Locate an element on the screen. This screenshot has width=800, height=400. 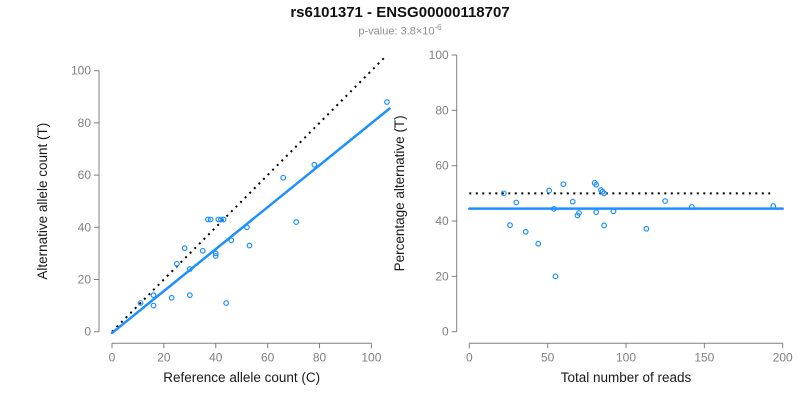
pvalue-text: p-value: 3.8×10 is located at coordinates (396, 31).